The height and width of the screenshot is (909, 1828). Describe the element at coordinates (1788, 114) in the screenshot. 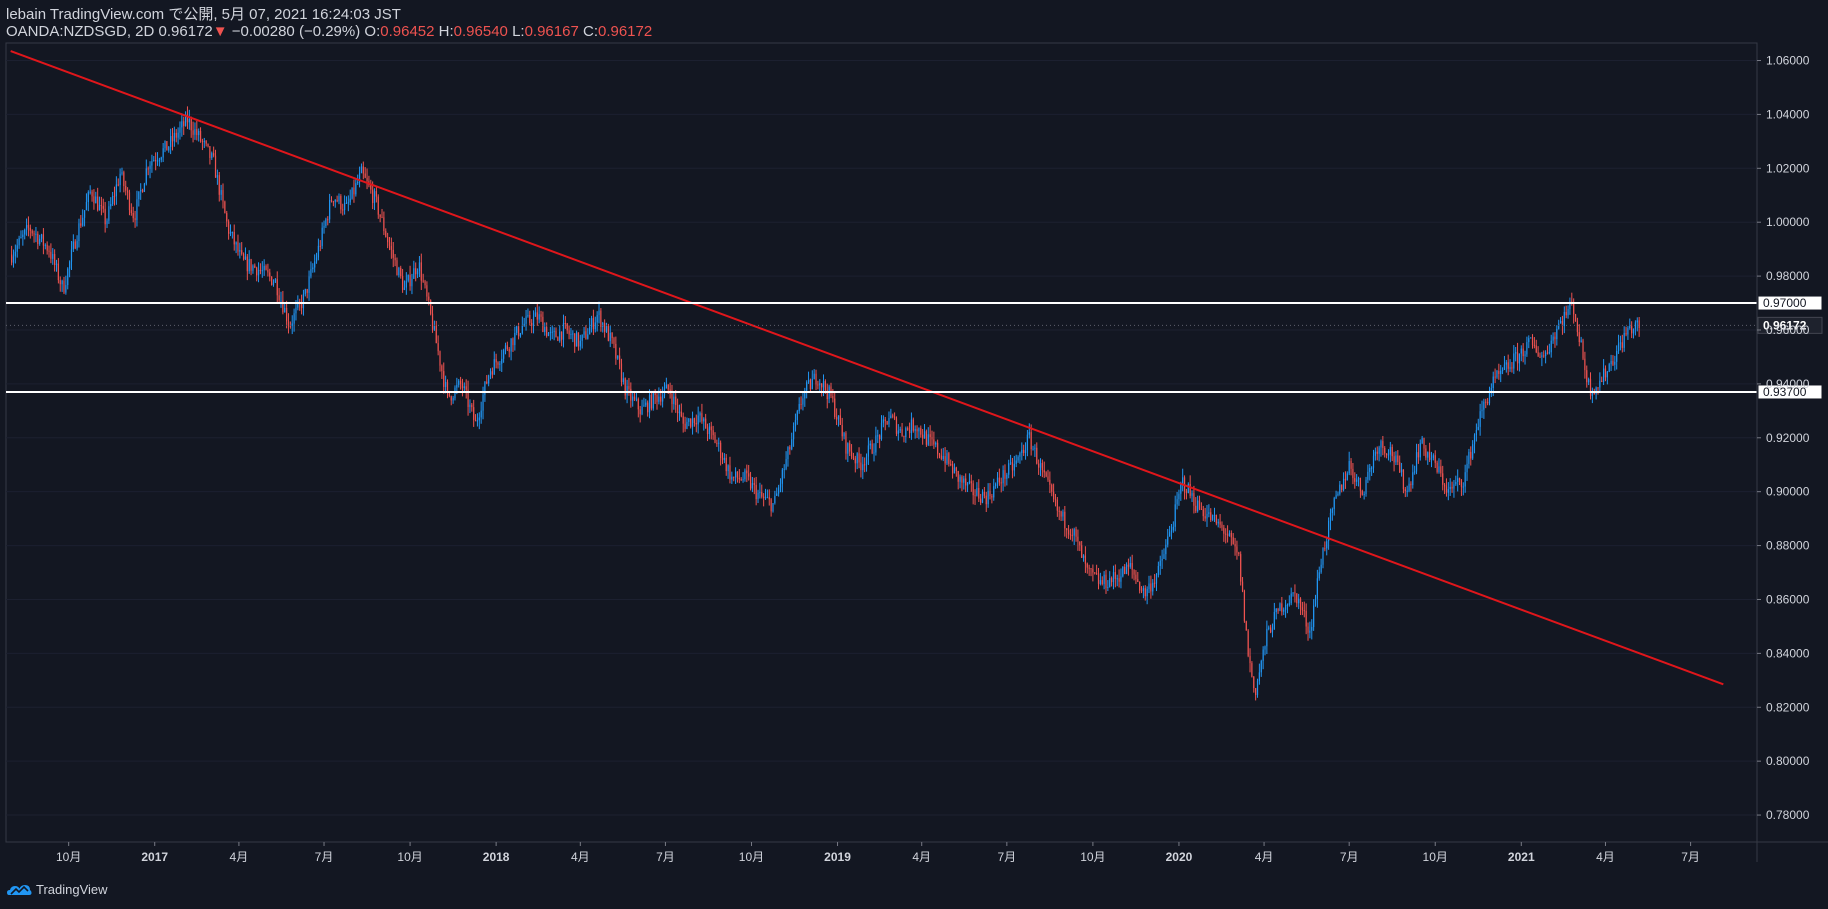

I see `y-tick-label: 1.04000` at that location.